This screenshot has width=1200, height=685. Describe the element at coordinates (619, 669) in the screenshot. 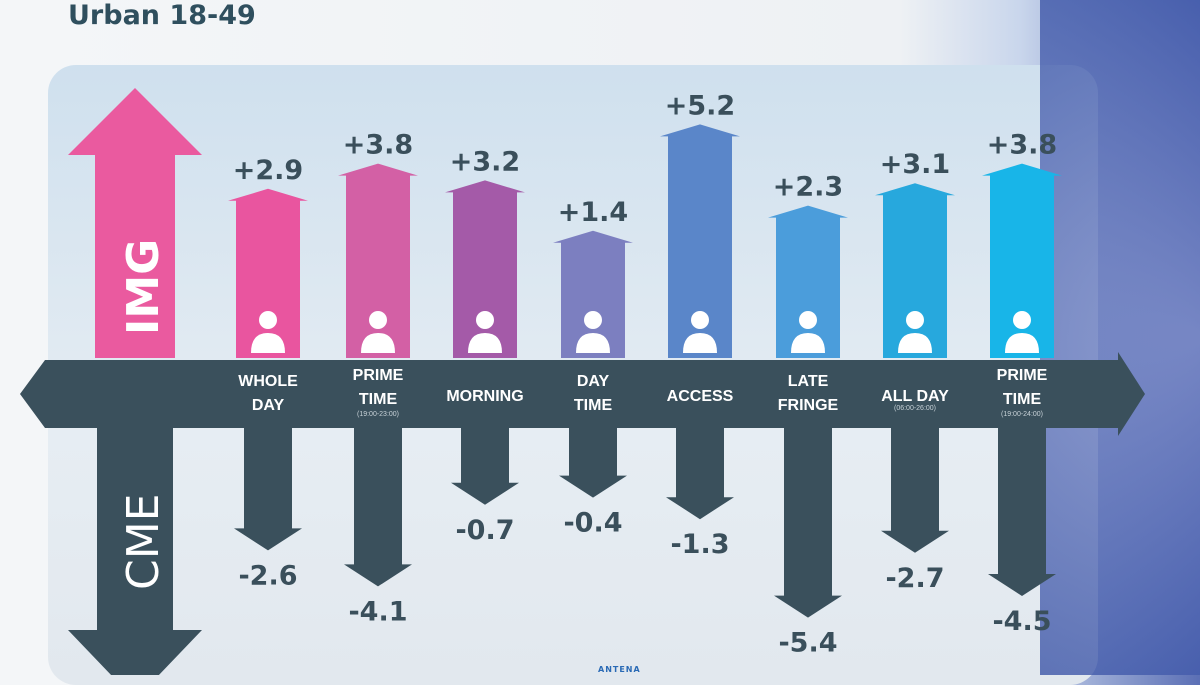

I see `antena-logo: ANTENA` at that location.